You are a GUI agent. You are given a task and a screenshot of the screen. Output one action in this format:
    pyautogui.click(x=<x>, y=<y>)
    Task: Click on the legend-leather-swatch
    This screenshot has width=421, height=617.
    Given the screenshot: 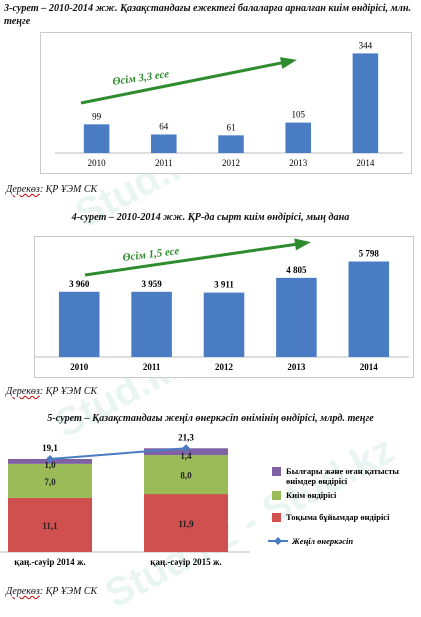 What is the action you would take?
    pyautogui.click(x=276, y=471)
    